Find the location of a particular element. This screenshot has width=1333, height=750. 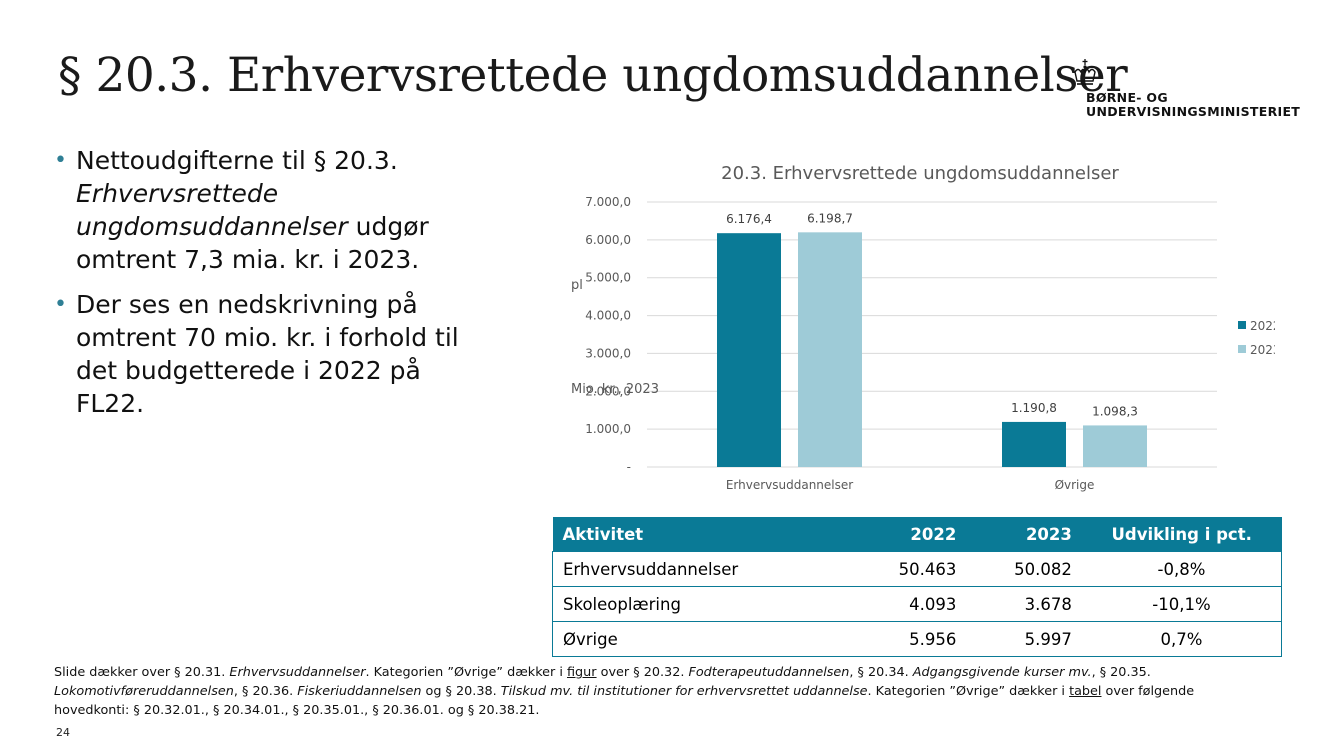

header-2022: 2022 is located at coordinates (908, 534).